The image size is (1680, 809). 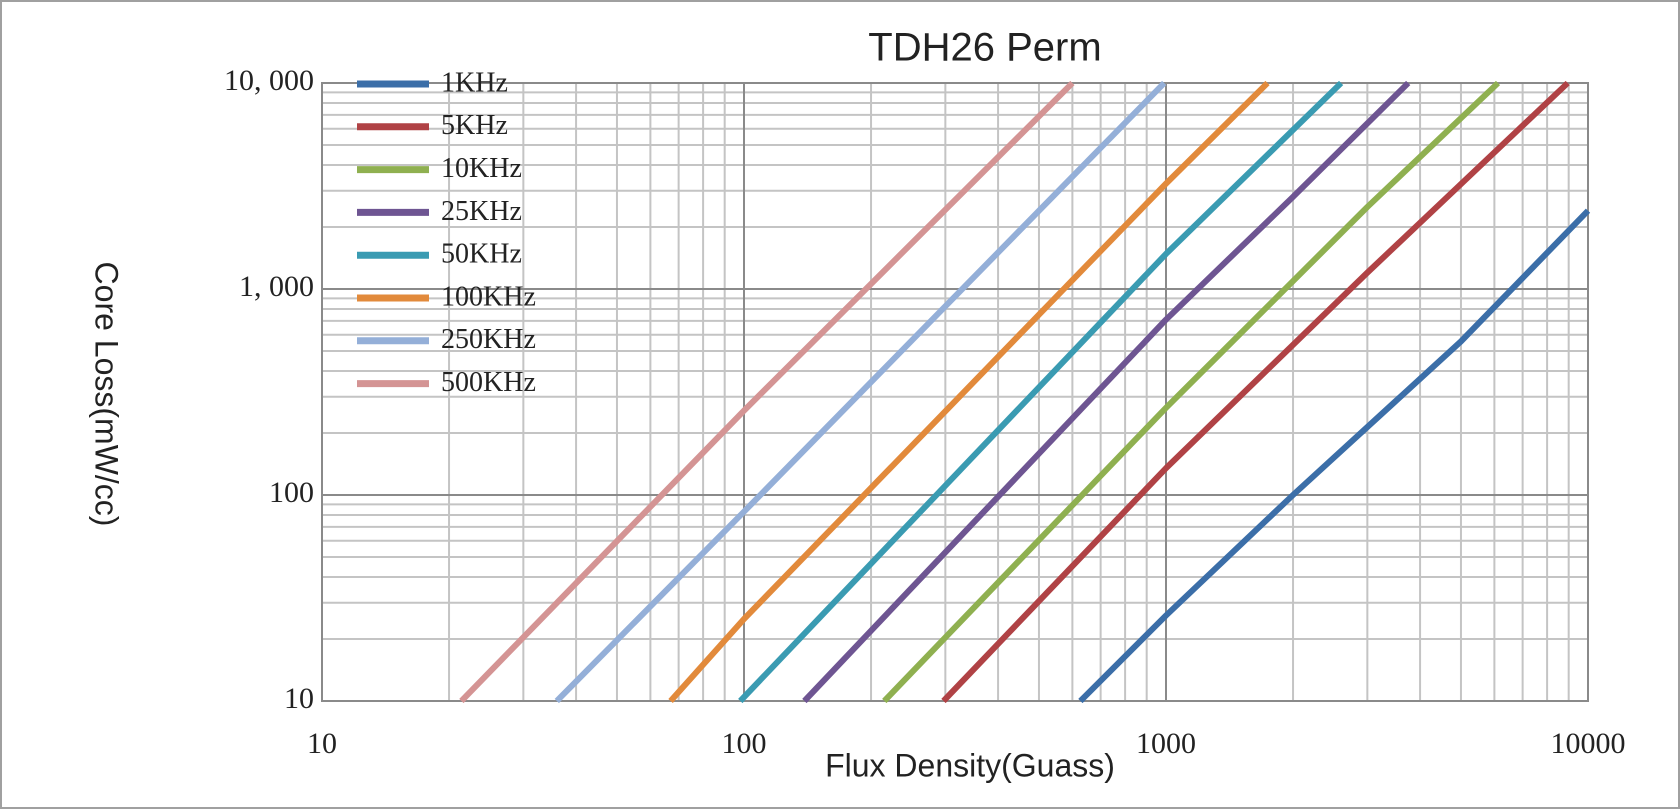 I want to click on y-tick-label: 10, 000, so click(x=269, y=80).